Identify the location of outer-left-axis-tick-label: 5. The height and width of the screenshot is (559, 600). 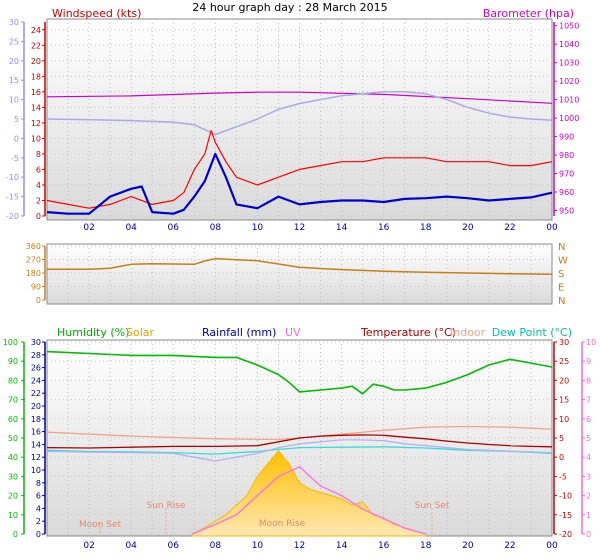
(16, 119).